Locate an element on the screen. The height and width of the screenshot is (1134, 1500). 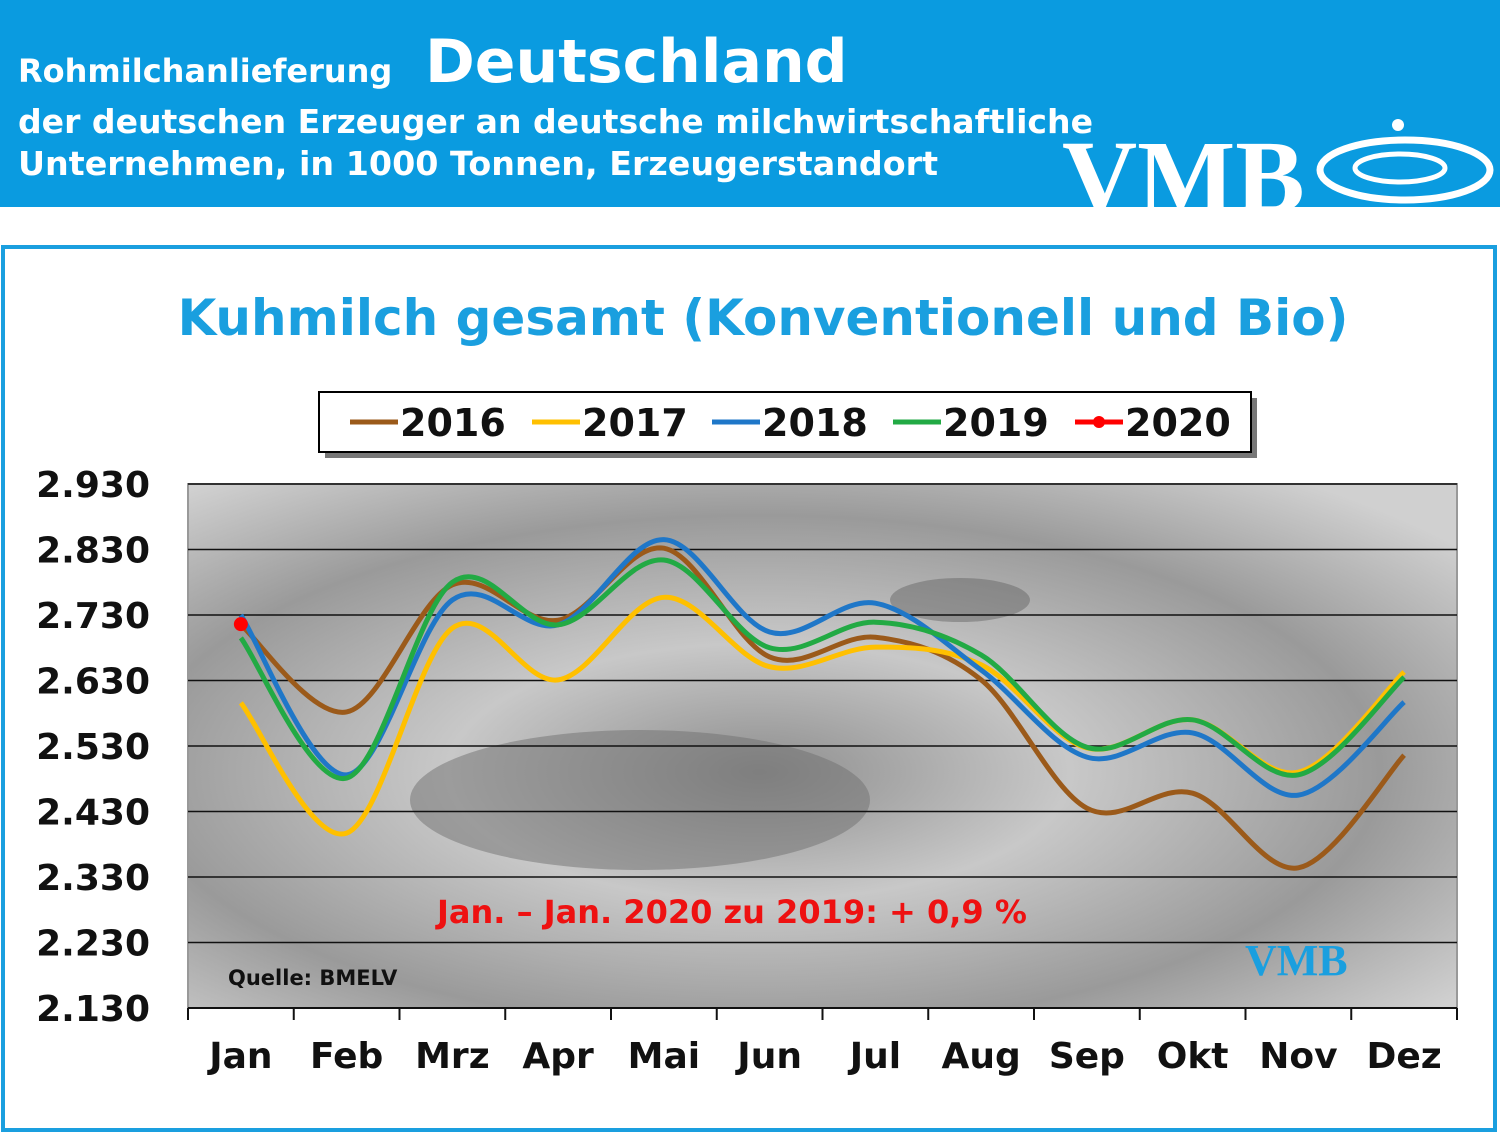
series-point is located at coordinates (240, 624).